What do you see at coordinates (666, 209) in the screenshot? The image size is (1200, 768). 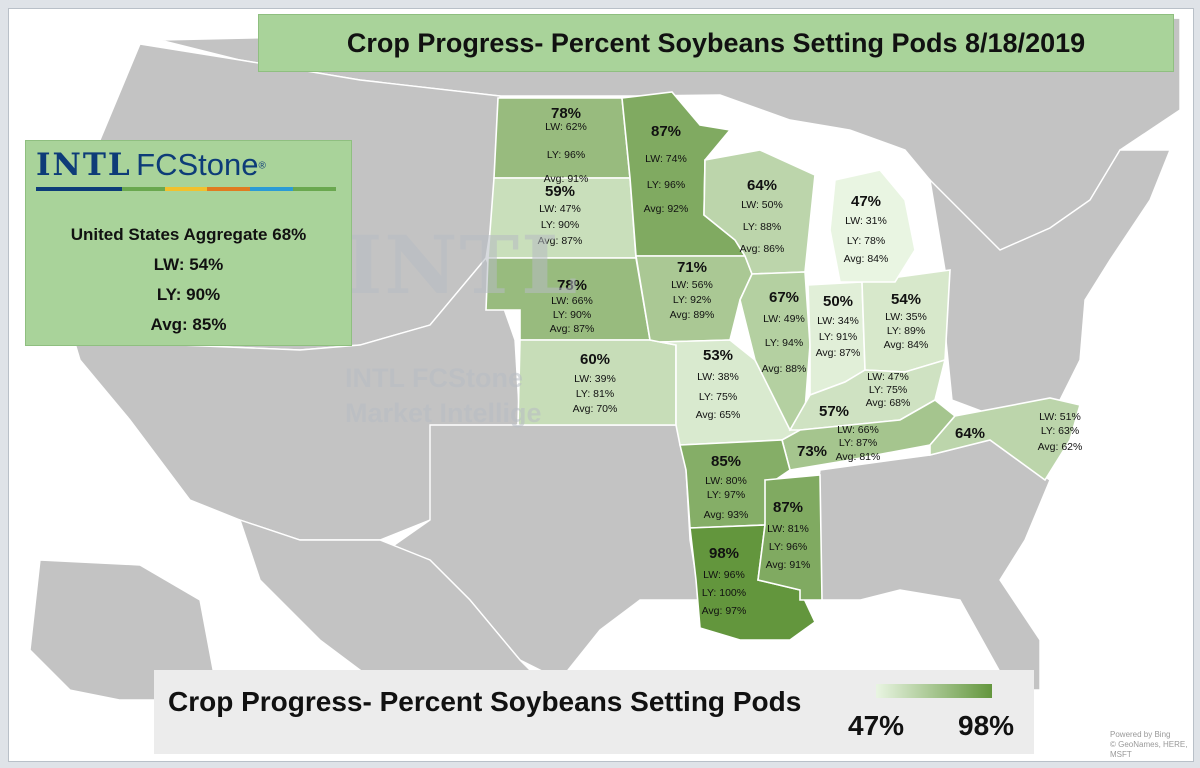 I see `state-avg-minnesota: Avg: 92%` at bounding box center [666, 209].